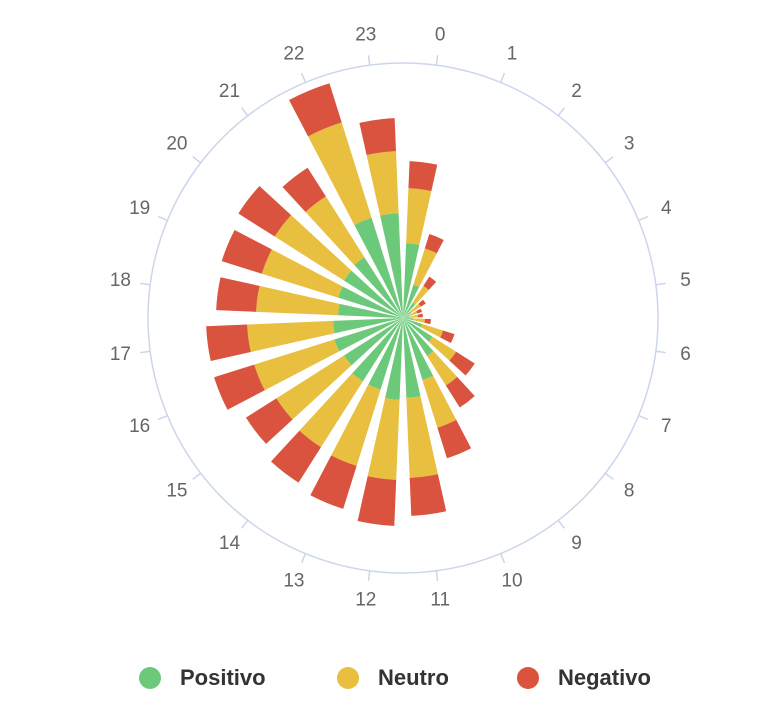 Image resolution: width=764 pixels, height=727 pixels. I want to click on category-label: 20, so click(176, 144).